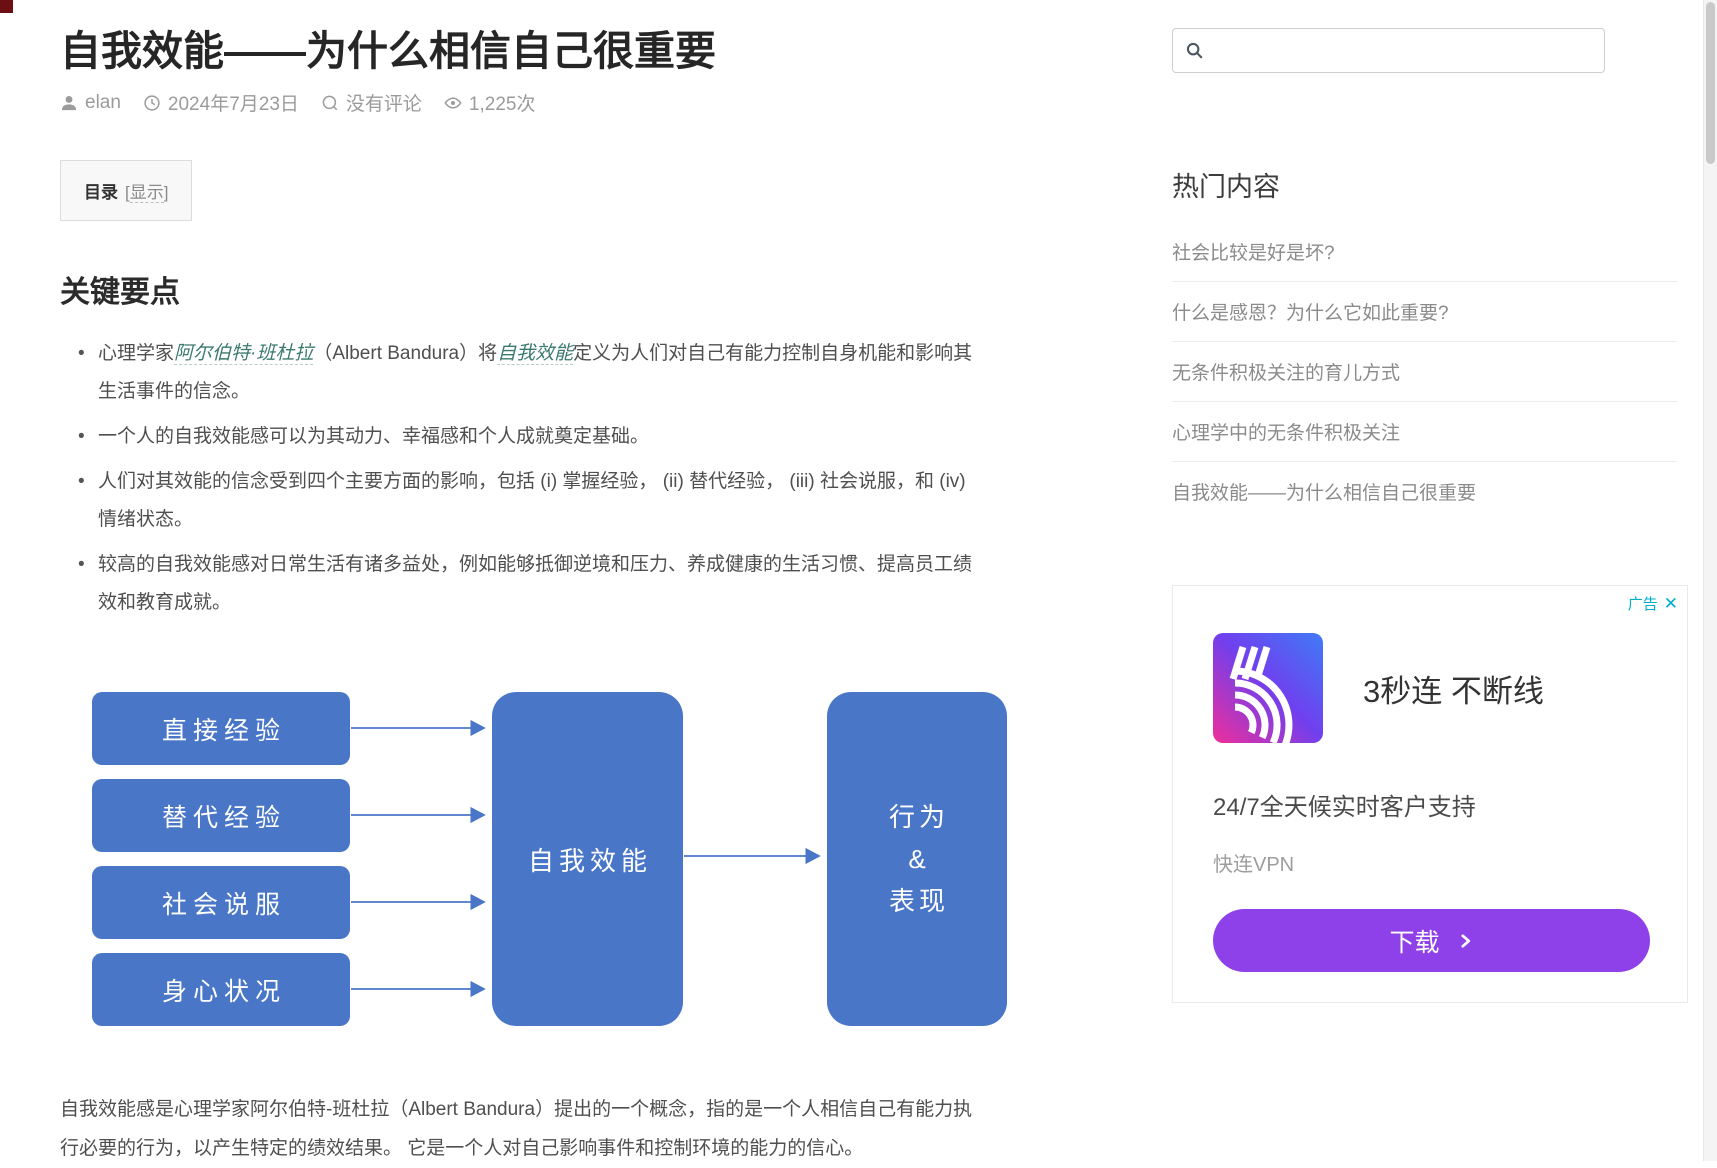 Image resolution: width=1717 pixels, height=1168 pixels. I want to click on meta-comments: 没有评论, so click(371, 102).